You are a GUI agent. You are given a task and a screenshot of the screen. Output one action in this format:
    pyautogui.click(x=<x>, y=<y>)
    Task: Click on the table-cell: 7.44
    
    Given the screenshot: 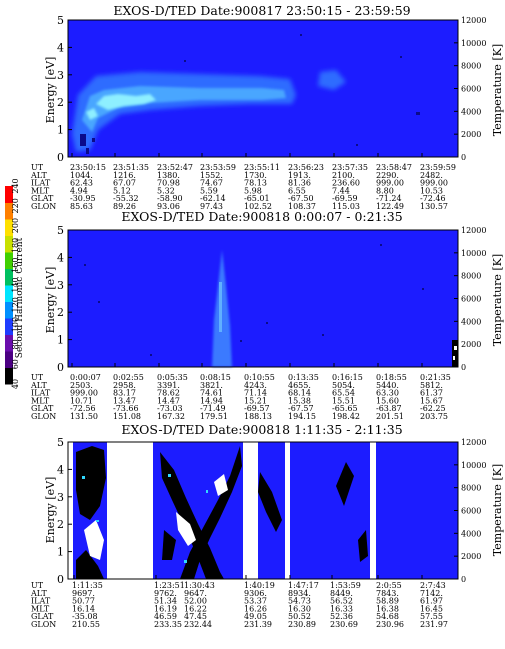 What is the action you would take?
    pyautogui.click(x=341, y=190)
    